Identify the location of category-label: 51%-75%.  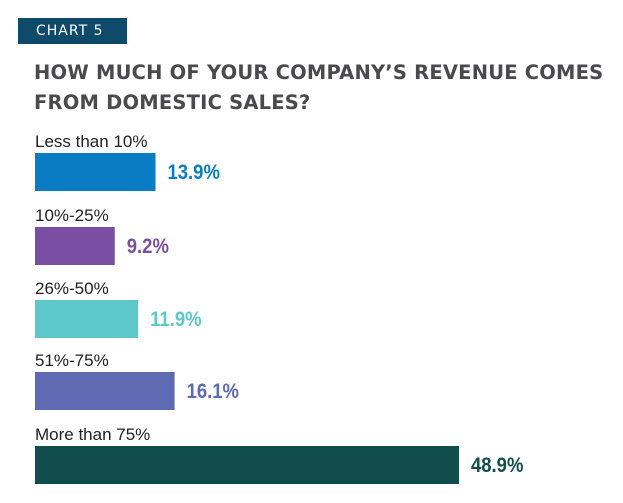
(72, 360).